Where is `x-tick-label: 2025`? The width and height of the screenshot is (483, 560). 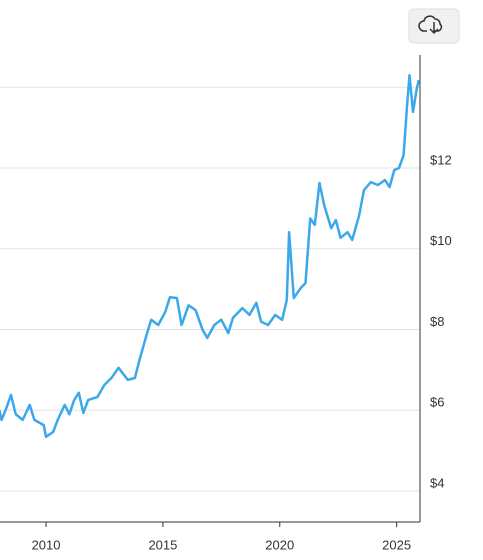
x-tick-label: 2025 is located at coordinates (396, 544).